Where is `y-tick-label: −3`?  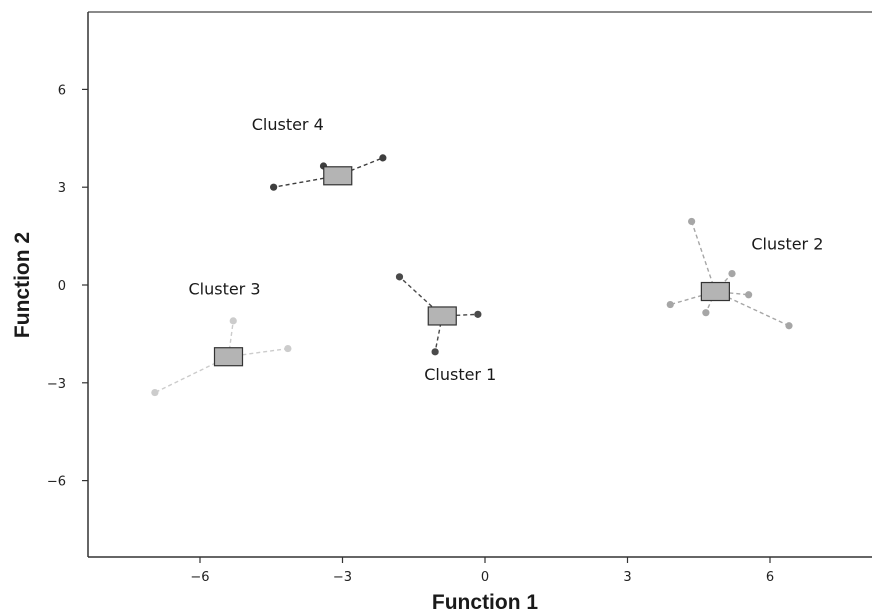 y-tick-label: −3 is located at coordinates (56, 384).